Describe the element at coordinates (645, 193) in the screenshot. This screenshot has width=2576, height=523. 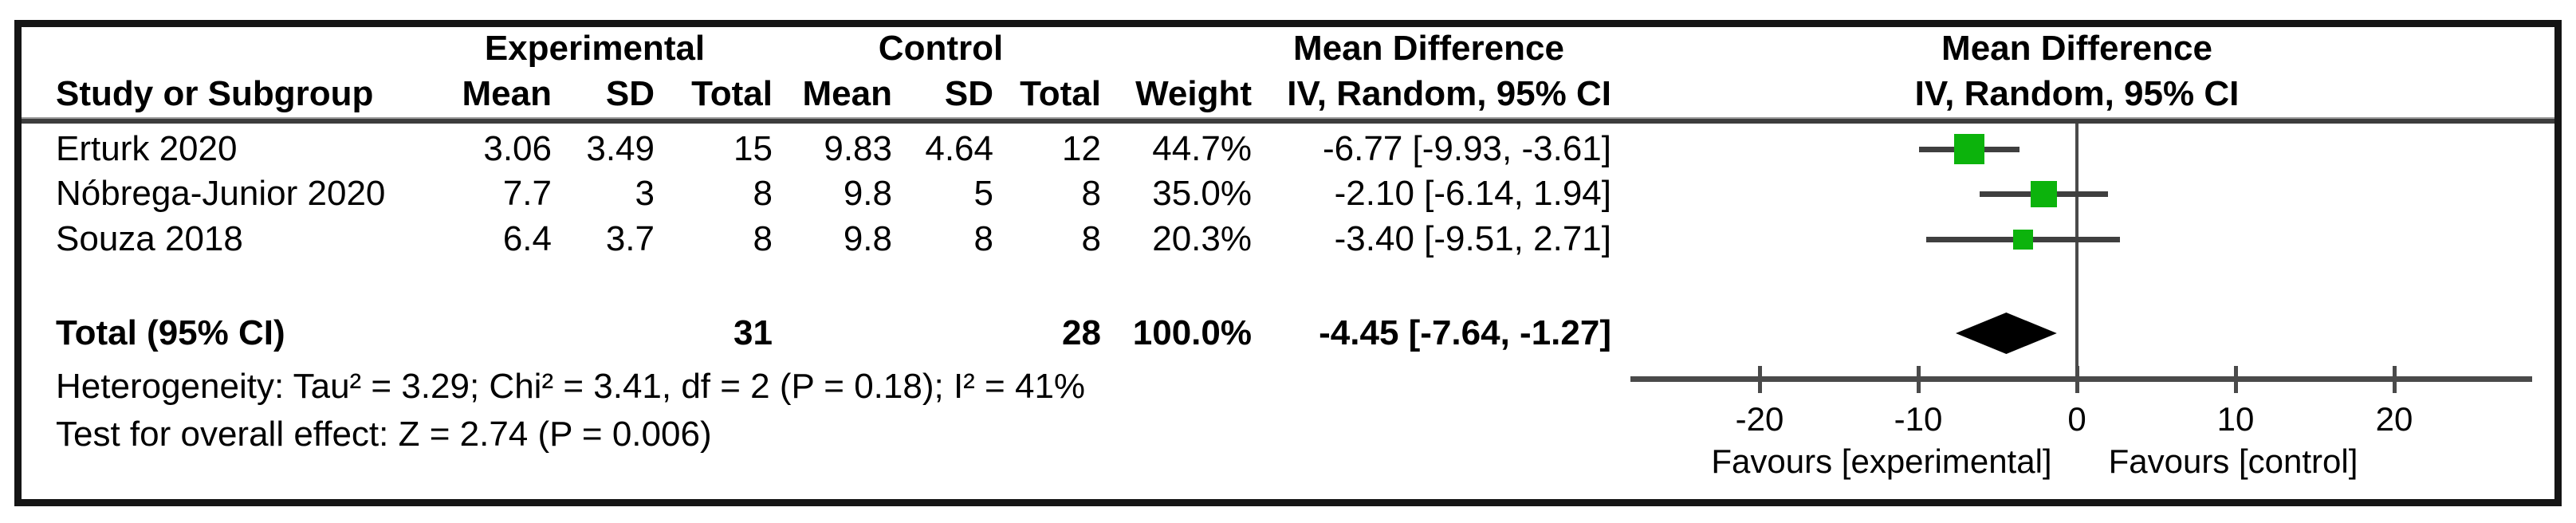
I see `cell-exp-sd: 3` at that location.